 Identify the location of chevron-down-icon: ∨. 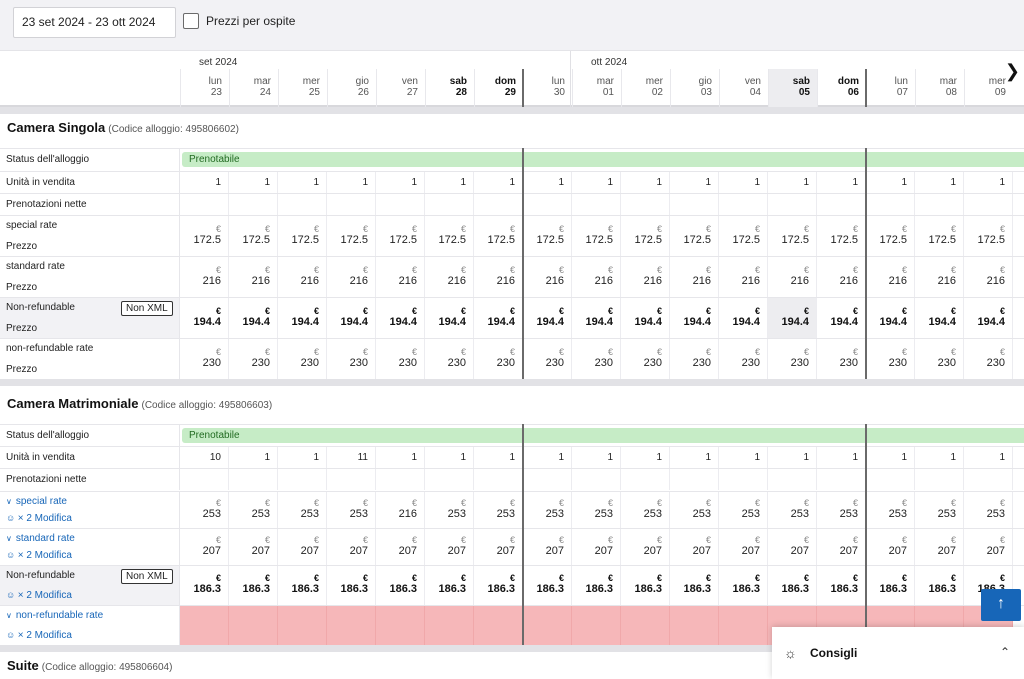
(9, 538).